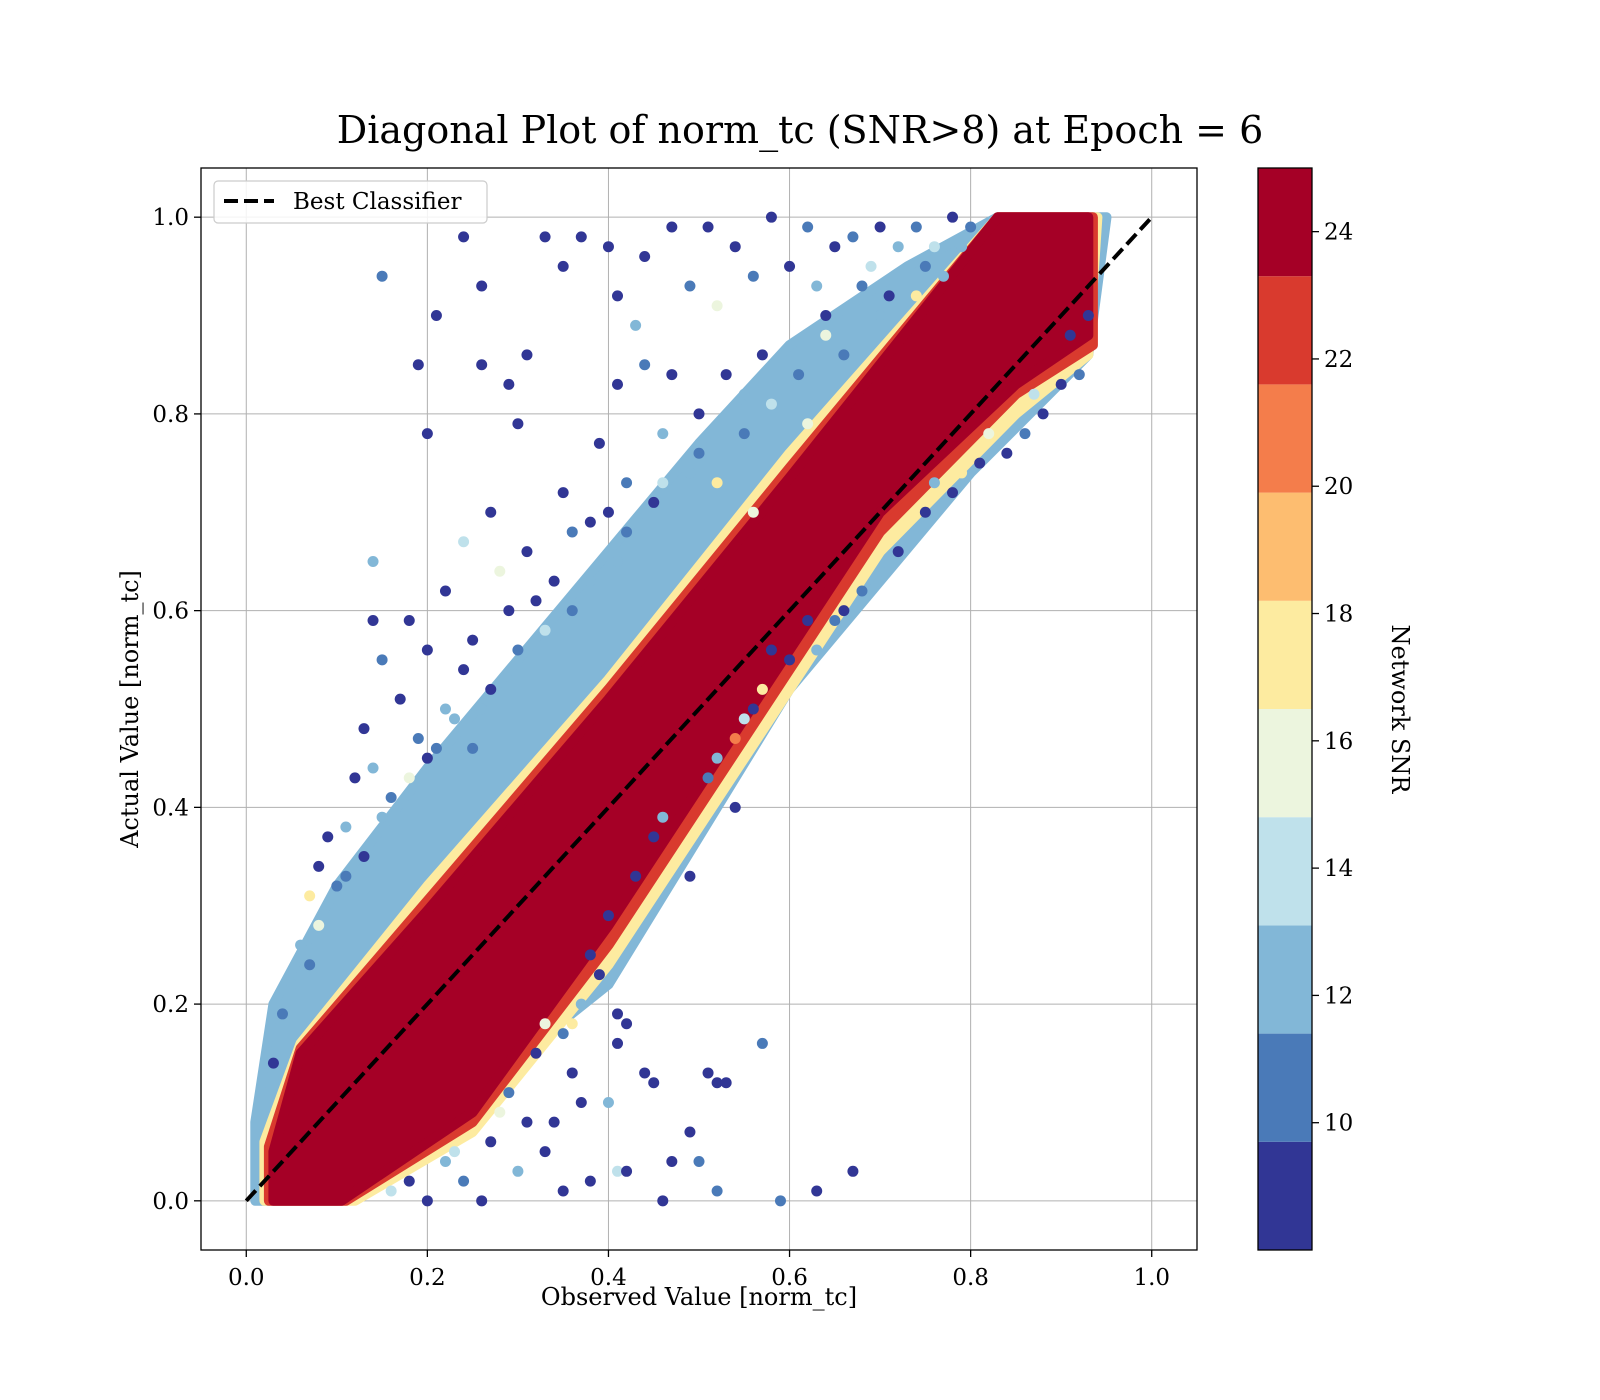  Describe the element at coordinates (699, 1270) in the screenshot. I see `x-axis-ticks: 0.0 0.2 0.4 0.6 0.8 1.0` at that location.